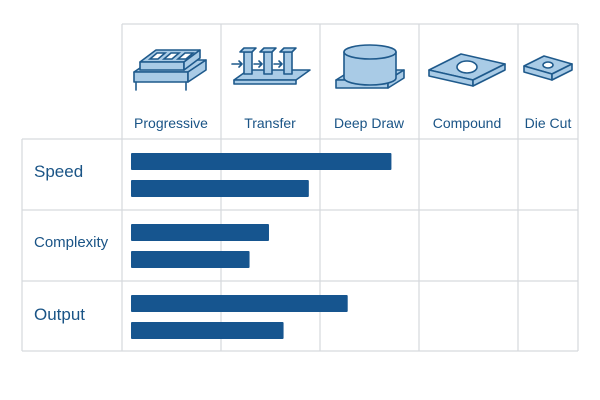 Image resolution: width=600 pixels, height=400 pixels. Describe the element at coordinates (370, 66) in the screenshot. I see `deep-draw-icon` at that location.